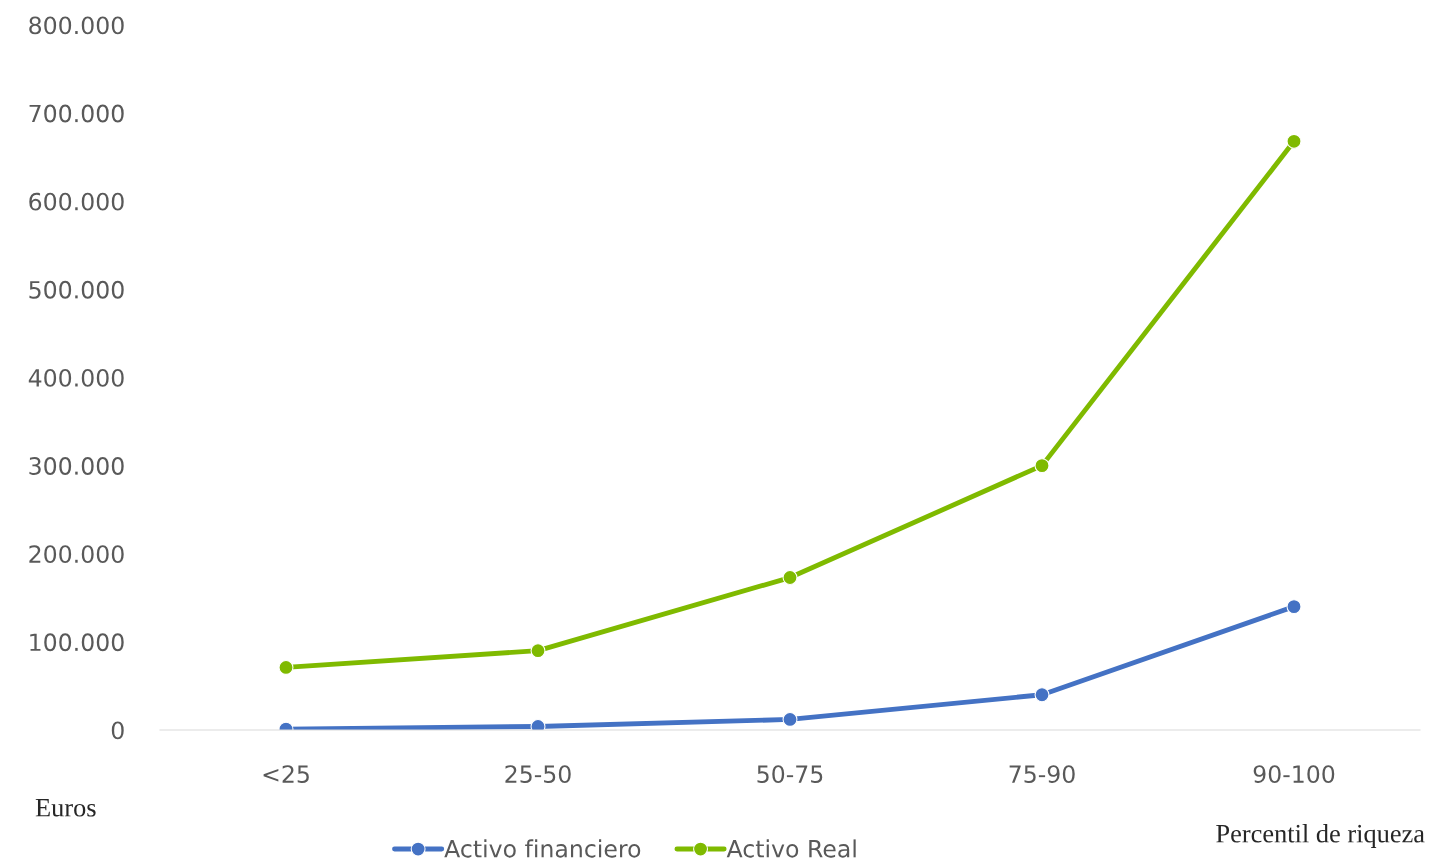 This screenshot has width=1430, height=865. What do you see at coordinates (76, 554) in the screenshot?
I see `y-tick-label: 200.000` at bounding box center [76, 554].